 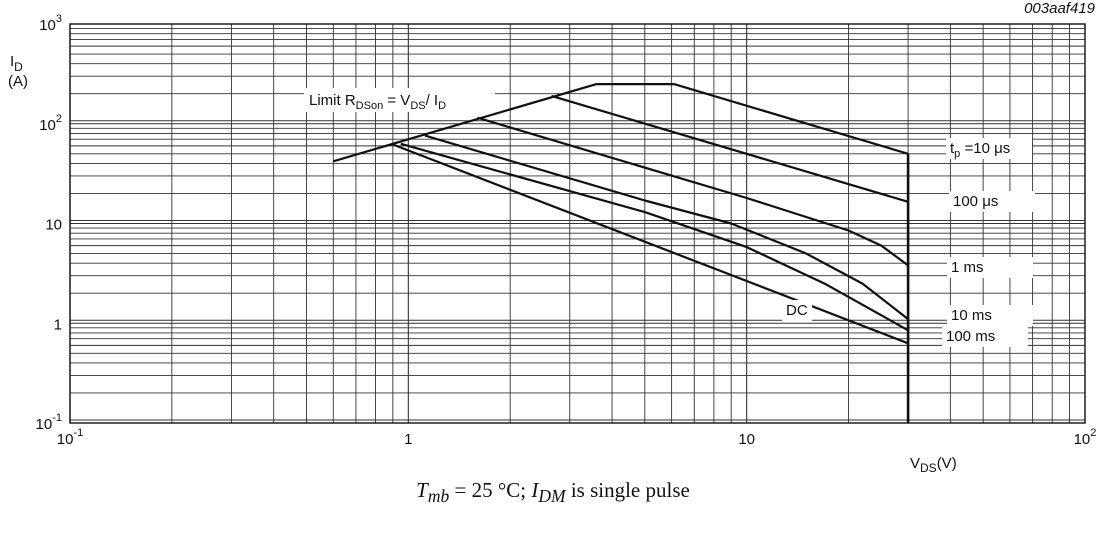 What do you see at coordinates (16, 63) in the screenshot?
I see `y-axis-label: ID` at bounding box center [16, 63].